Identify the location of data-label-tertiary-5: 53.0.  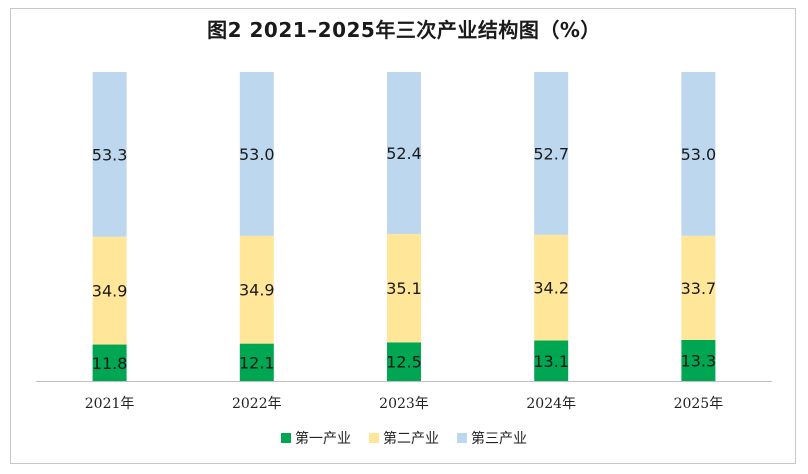
(699, 154).